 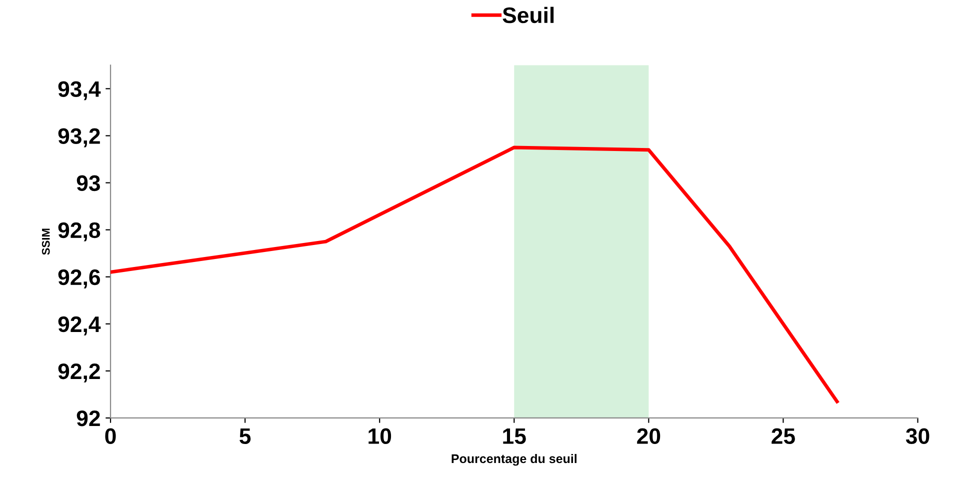 What do you see at coordinates (79, 326) in the screenshot?
I see `y-tick-label: 92,4` at bounding box center [79, 326].